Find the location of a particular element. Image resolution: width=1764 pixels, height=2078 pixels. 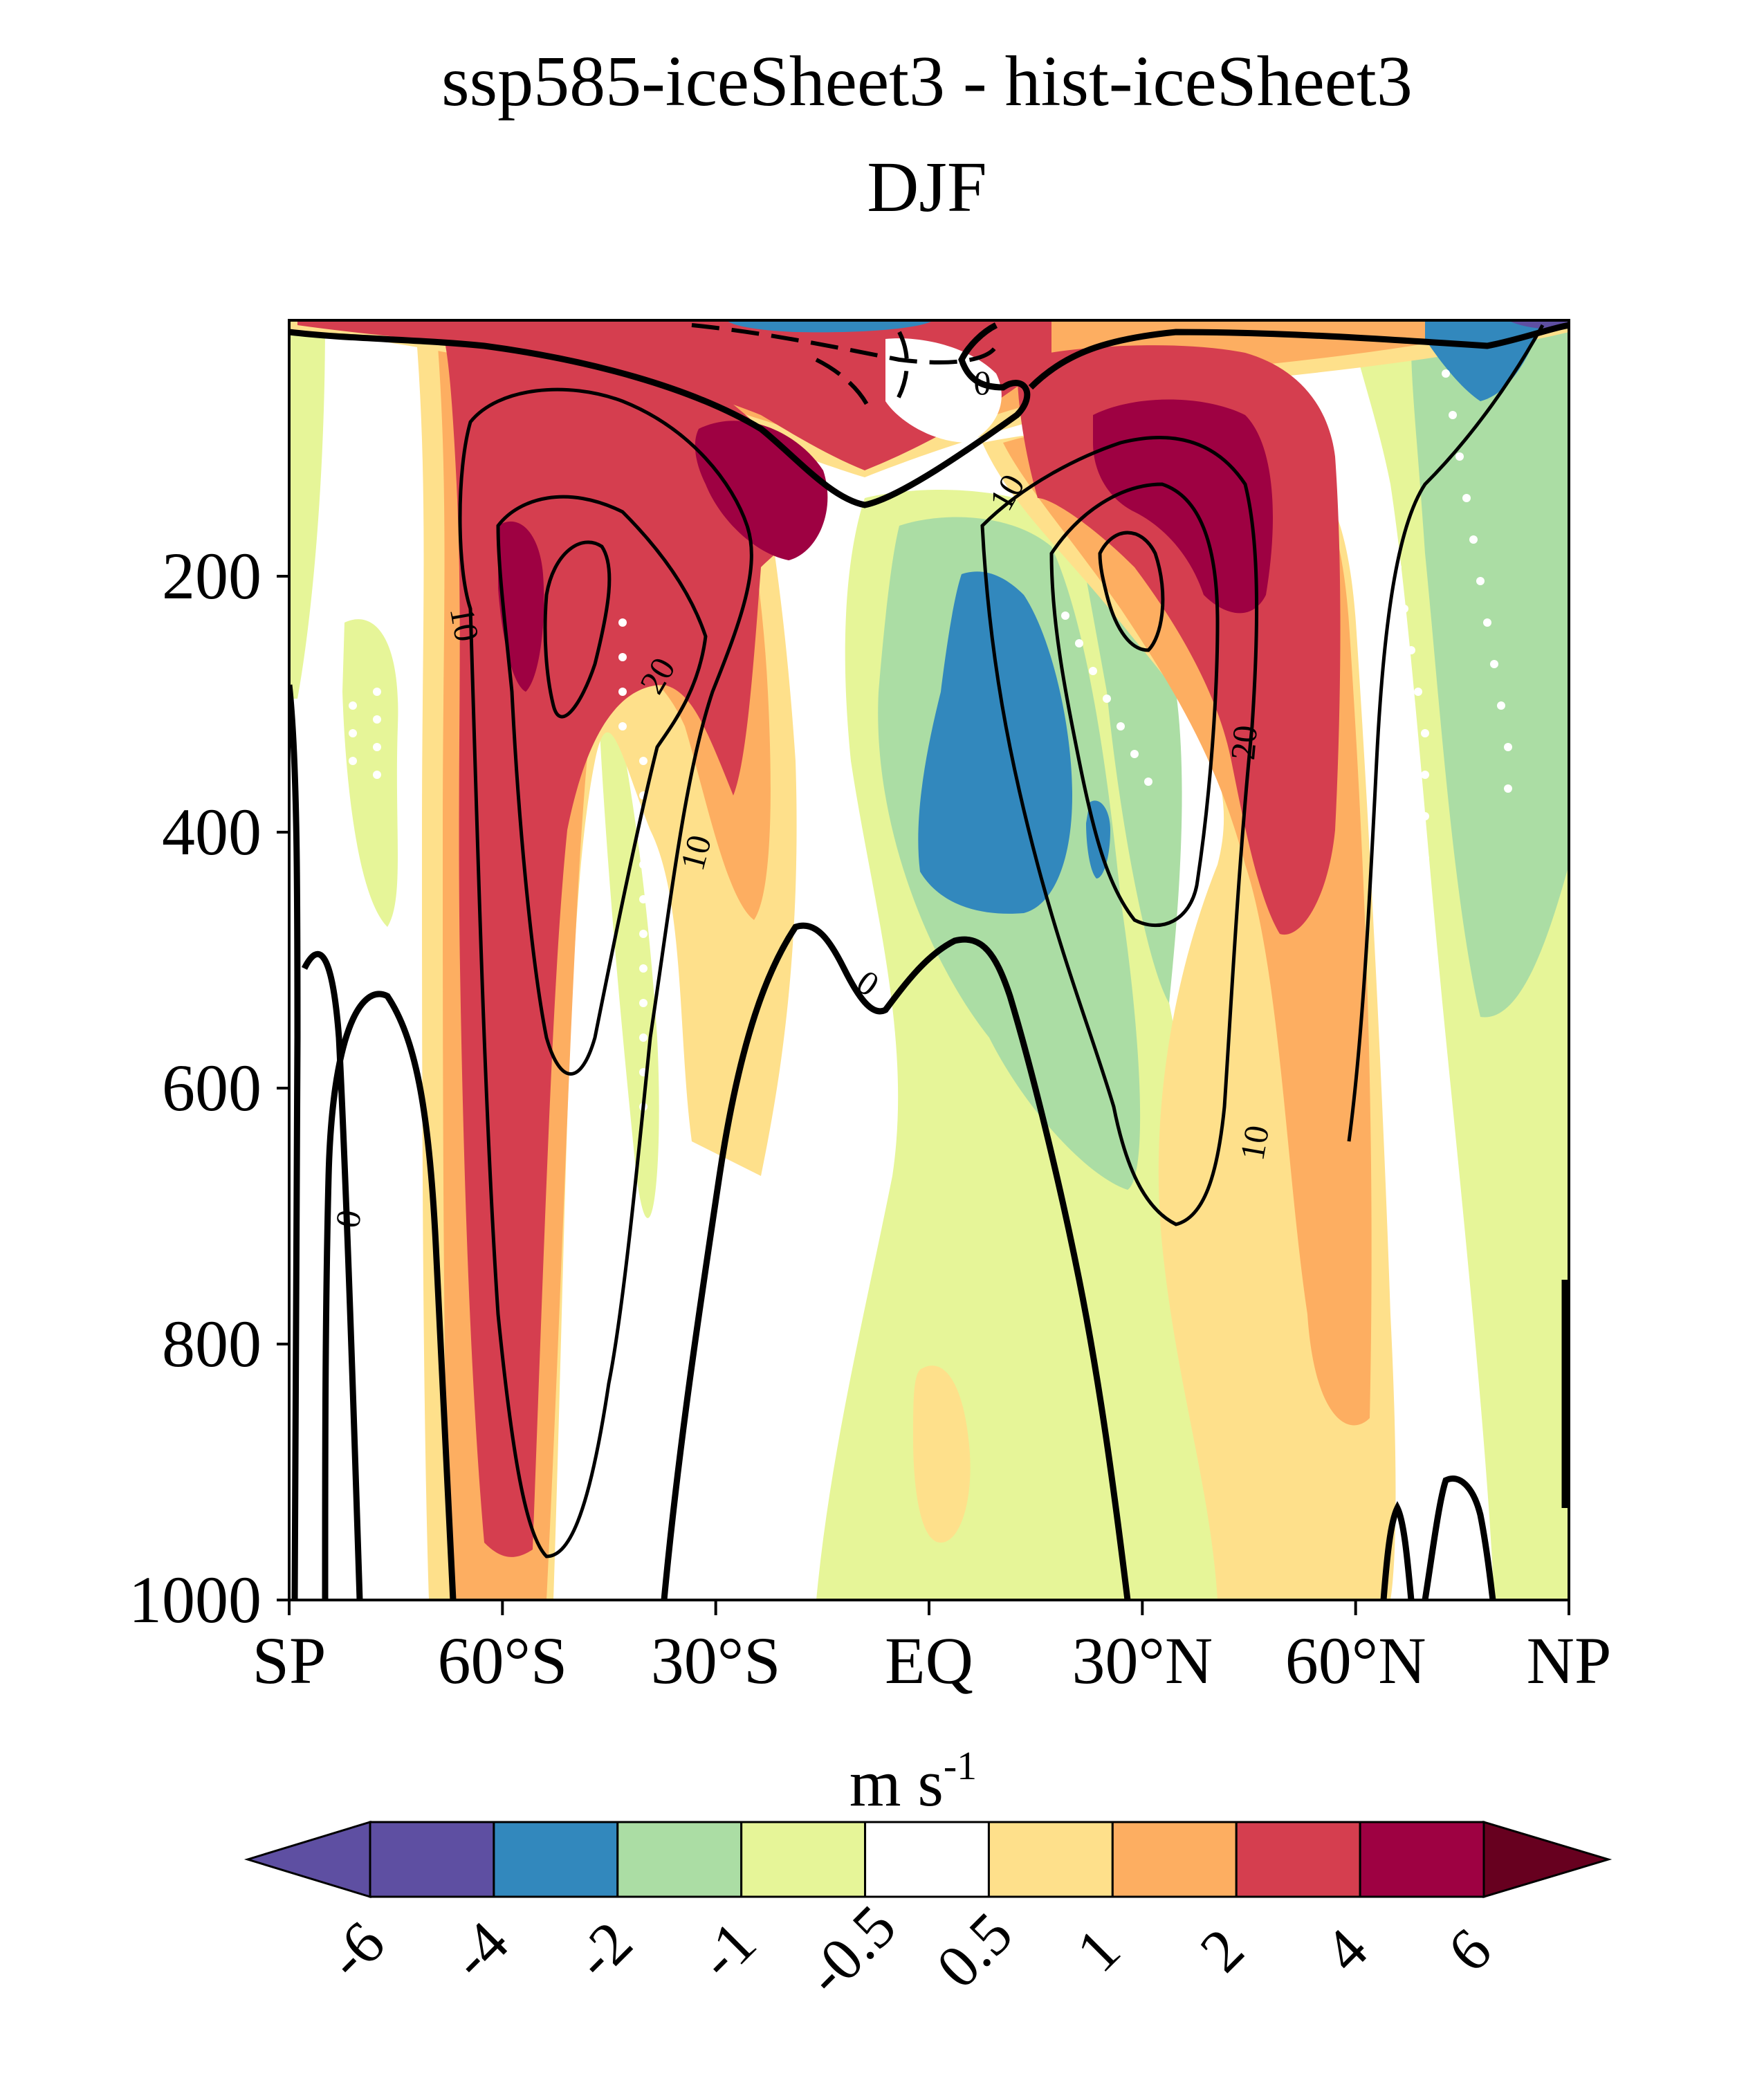

y-tick-label: 1000 is located at coordinates (195, 1600).